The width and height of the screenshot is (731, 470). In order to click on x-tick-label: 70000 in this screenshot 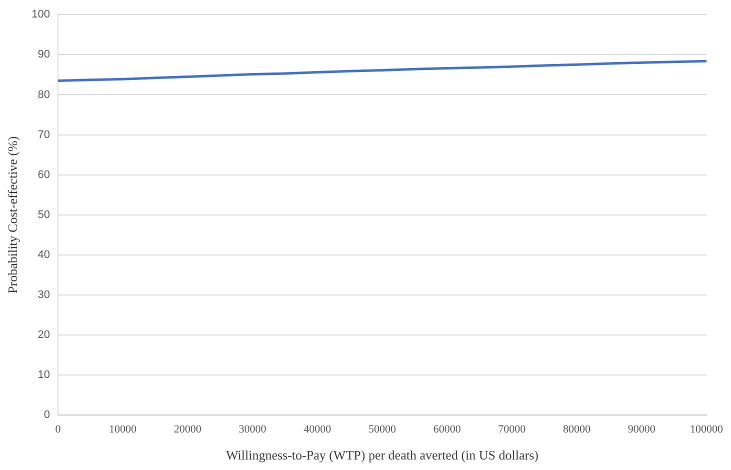, I will do `click(512, 430)`.